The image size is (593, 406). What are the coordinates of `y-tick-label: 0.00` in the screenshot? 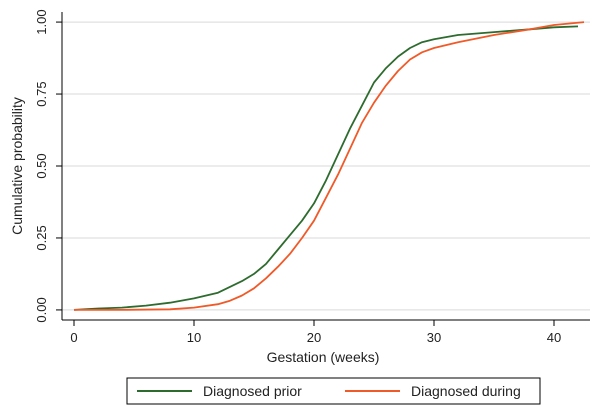 It's located at (41, 309).